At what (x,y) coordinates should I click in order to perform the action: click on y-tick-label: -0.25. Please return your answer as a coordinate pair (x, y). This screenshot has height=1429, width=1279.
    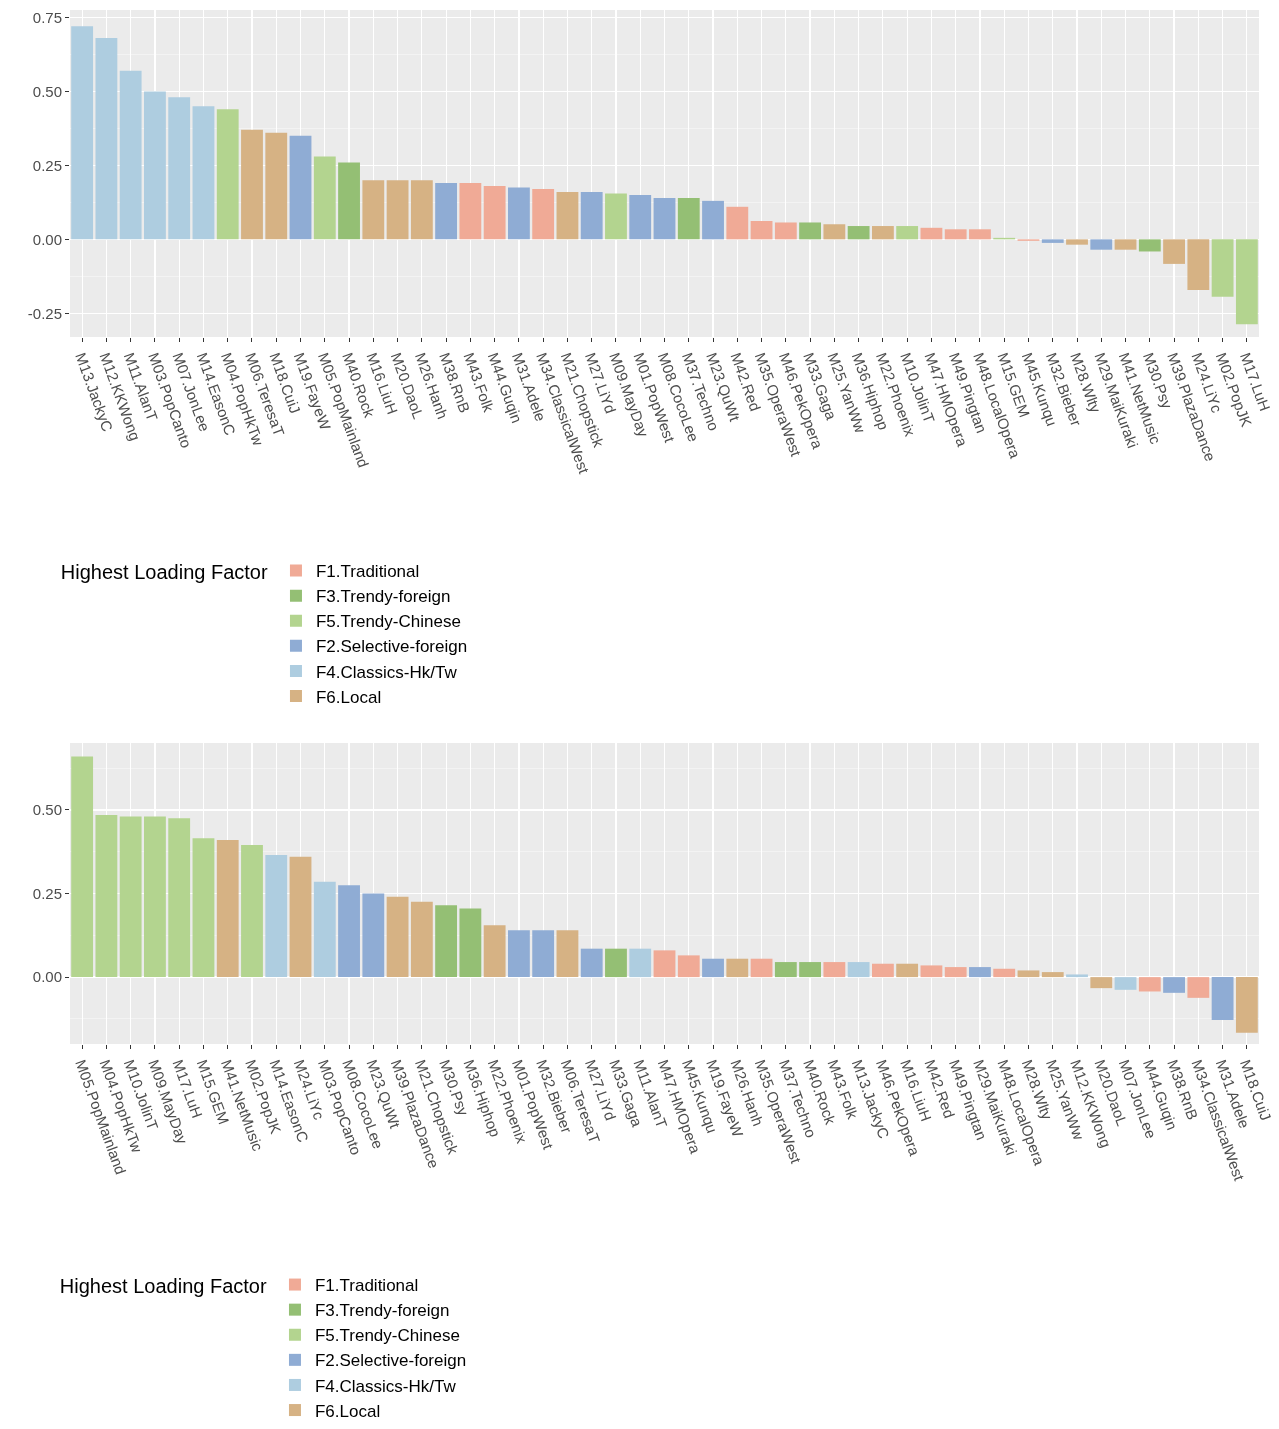
    Looking at the image, I should click on (44, 313).